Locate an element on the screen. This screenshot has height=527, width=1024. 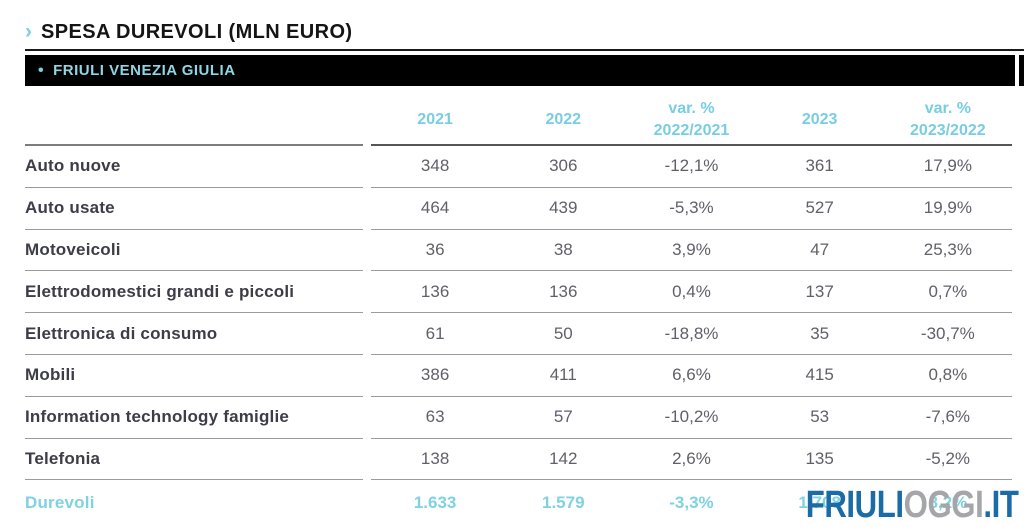
cell-value: 3,9% is located at coordinates (691, 249).